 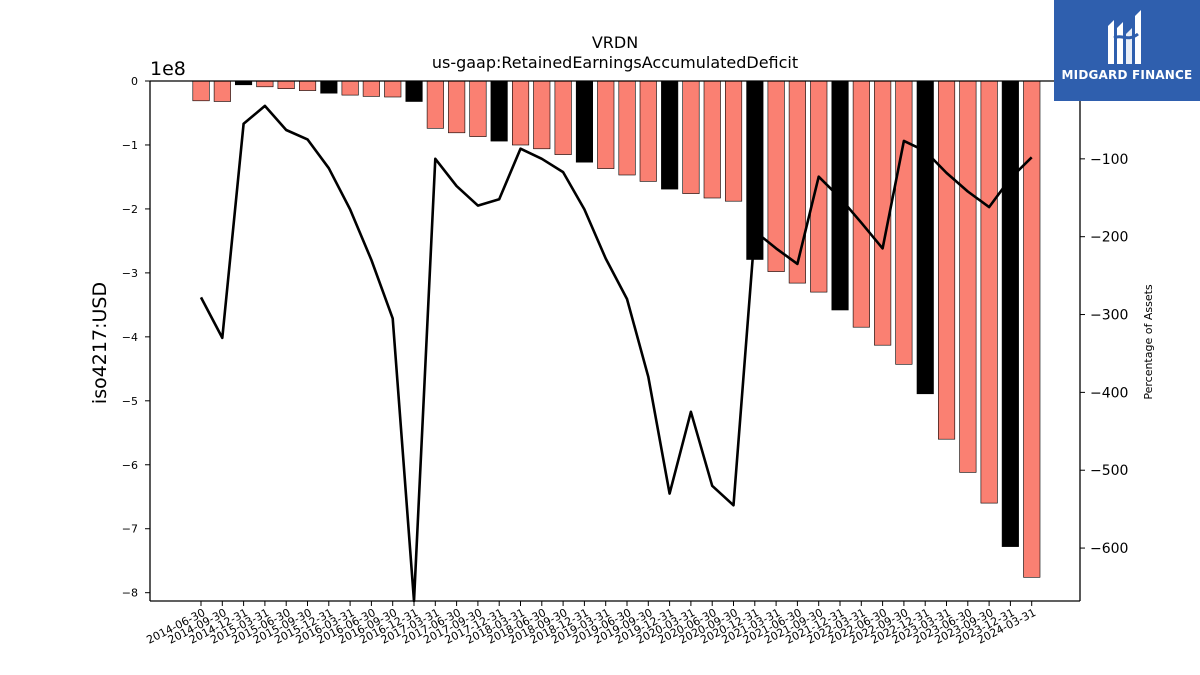 I want to click on brand-logo: MIDGARD FINANCE, so click(x=1127, y=50).